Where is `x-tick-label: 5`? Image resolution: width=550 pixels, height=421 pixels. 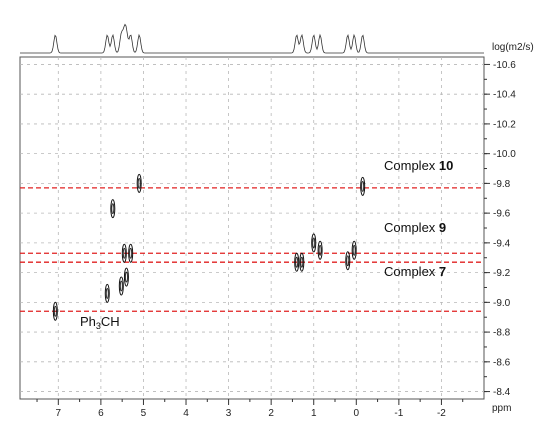
x-tick-label: 5 is located at coordinates (144, 413).